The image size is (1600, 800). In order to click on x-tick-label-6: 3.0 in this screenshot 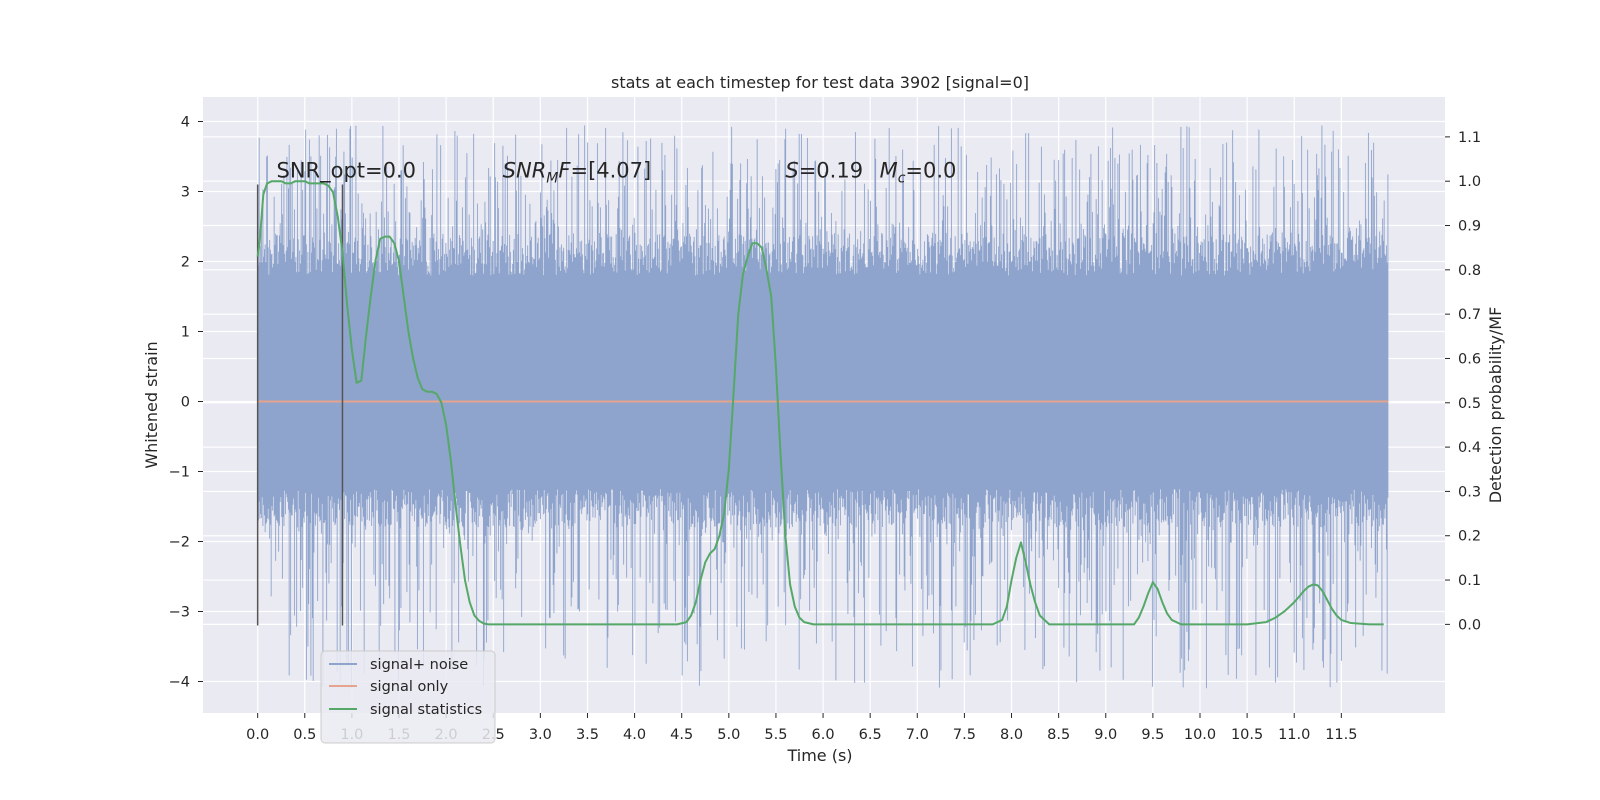, I will do `click(540, 735)`.